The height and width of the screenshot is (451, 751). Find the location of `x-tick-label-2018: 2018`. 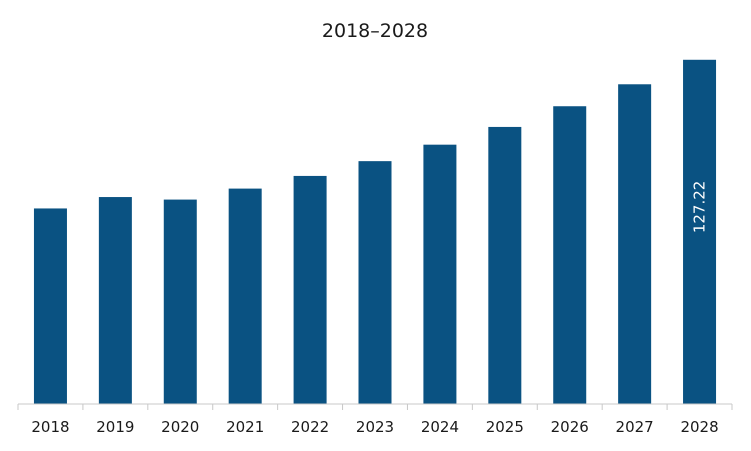

x-tick-label-2018: 2018 is located at coordinates (50, 427).